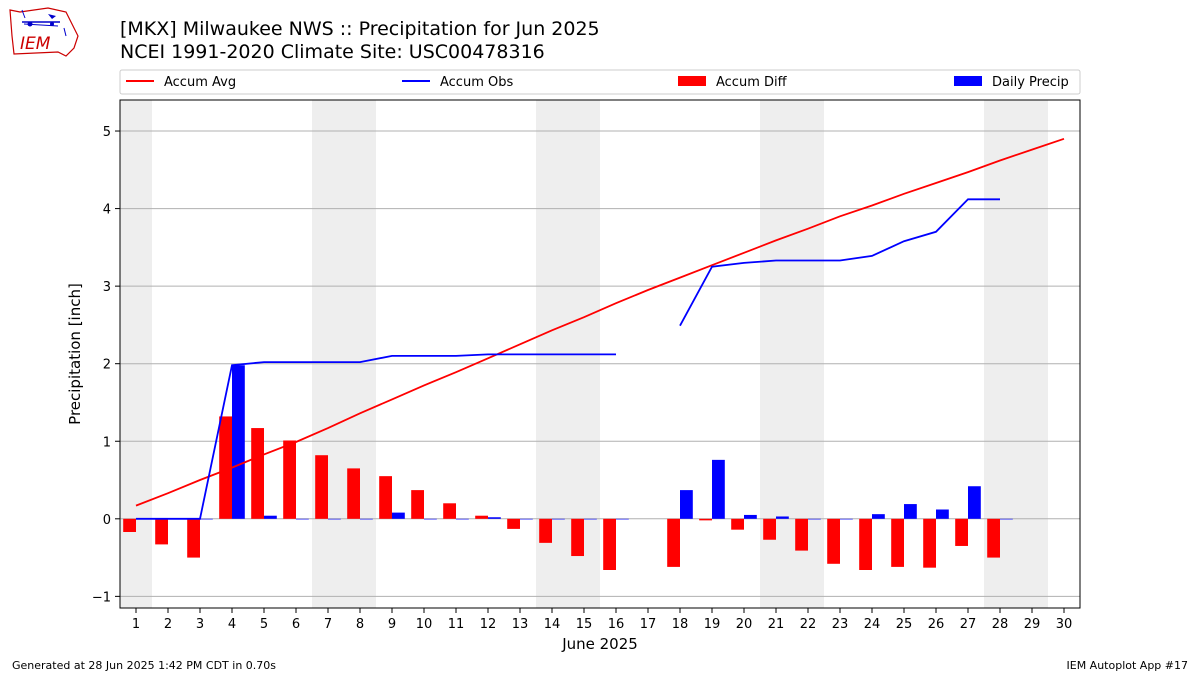  I want to click on accum-obs-line, so click(839, 262).